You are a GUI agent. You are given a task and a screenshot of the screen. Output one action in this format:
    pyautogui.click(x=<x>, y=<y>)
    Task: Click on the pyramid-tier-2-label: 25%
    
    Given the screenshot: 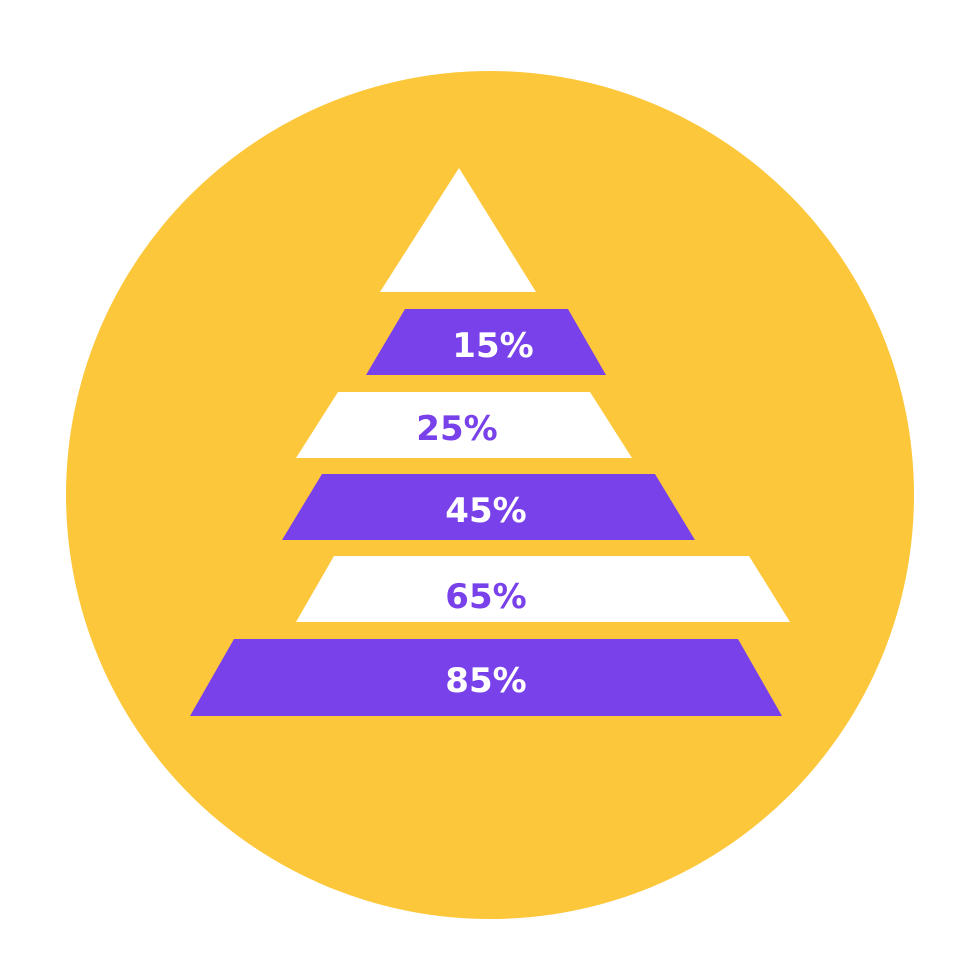 What is the action you would take?
    pyautogui.click(x=456, y=429)
    